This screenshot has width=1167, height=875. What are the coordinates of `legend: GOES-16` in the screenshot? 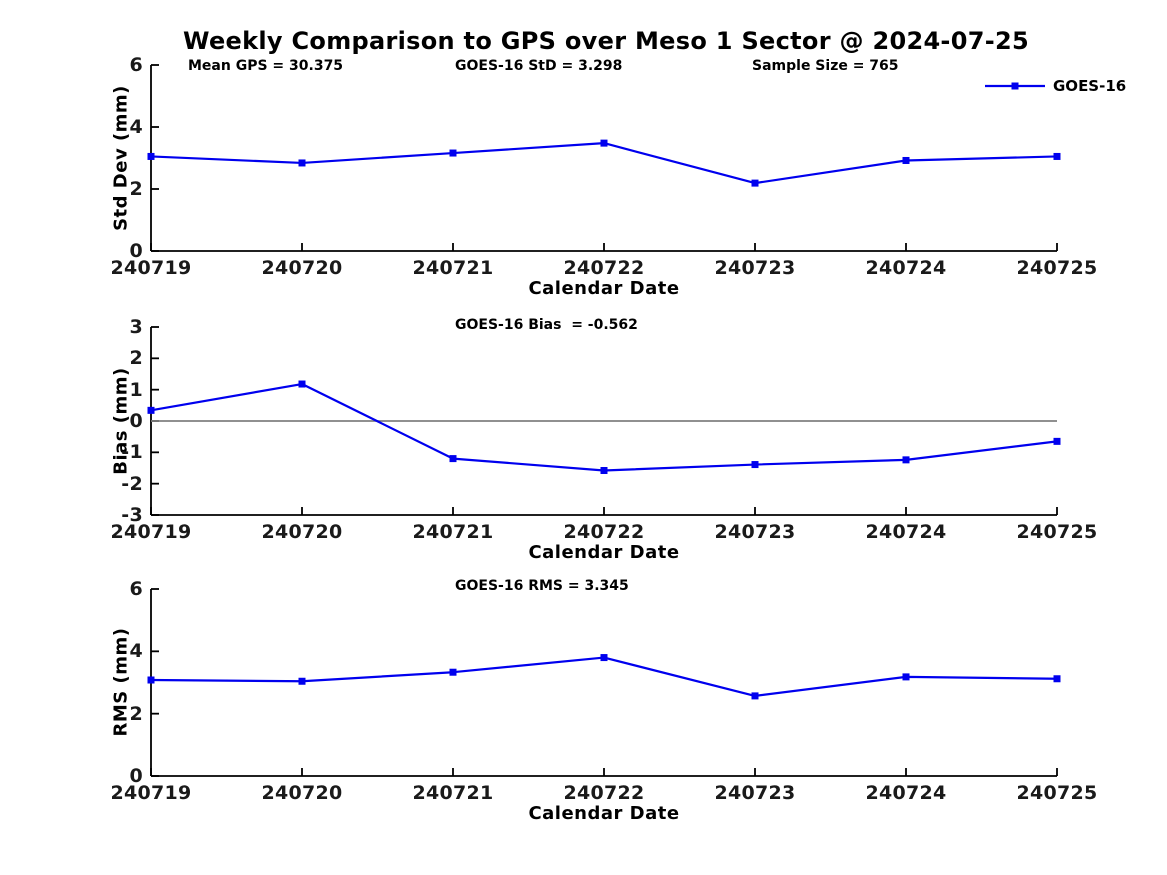 It's located at (1055, 86).